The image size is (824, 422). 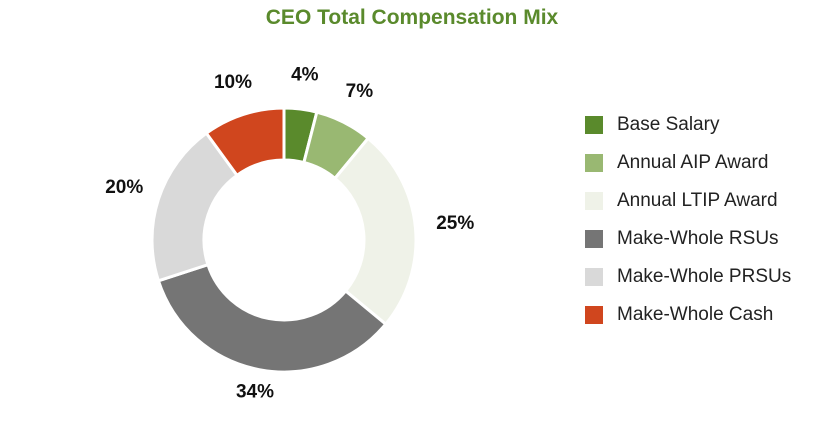 What do you see at coordinates (272, 318) in the screenshot?
I see `slice-make-whole-rsus` at bounding box center [272, 318].